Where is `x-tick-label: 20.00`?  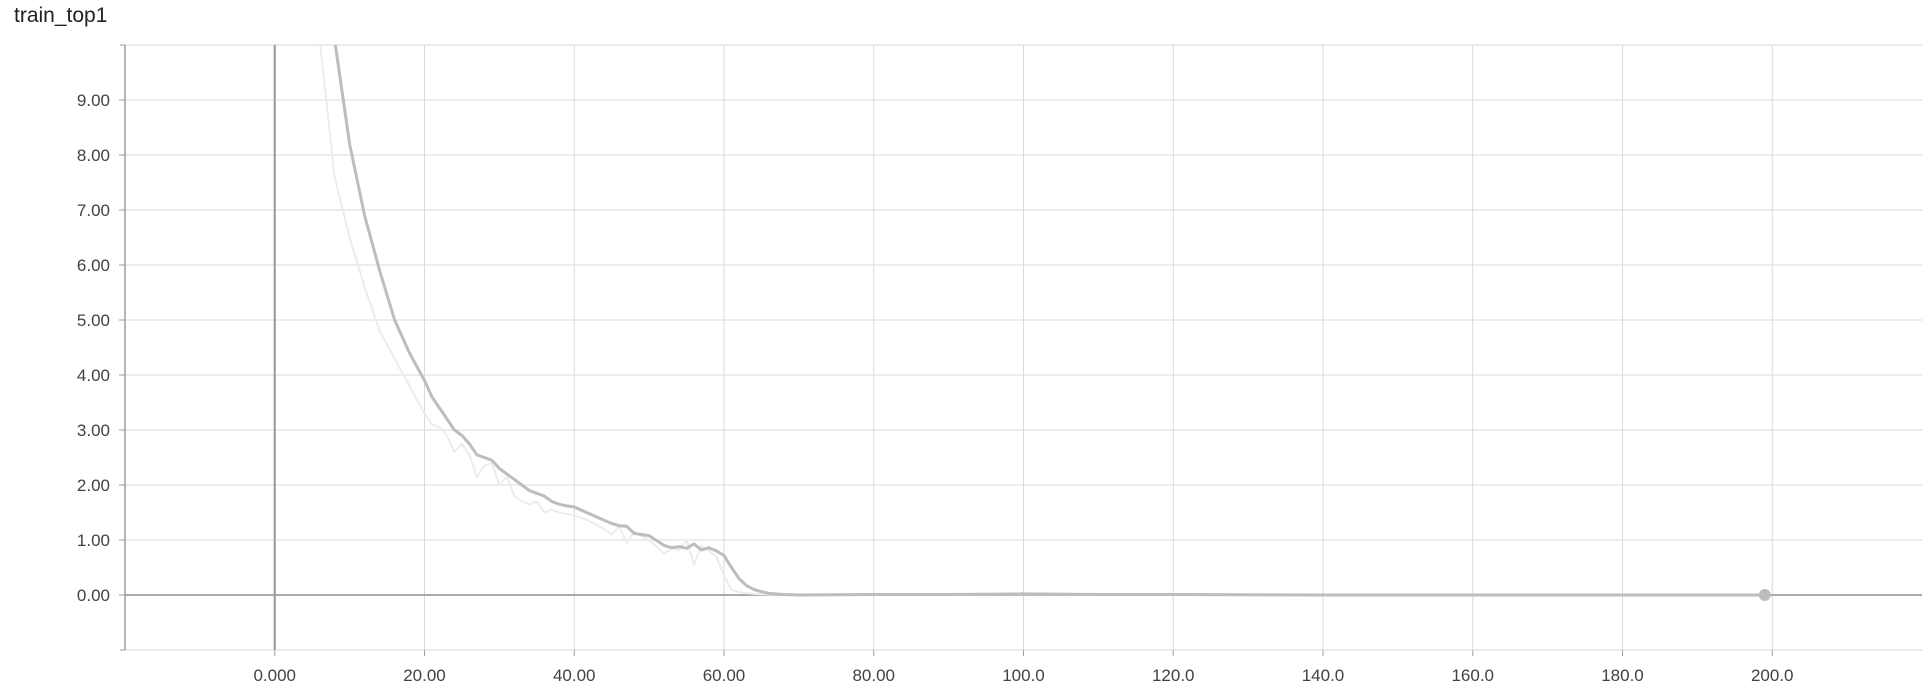 x-tick-label: 20.00 is located at coordinates (424, 675).